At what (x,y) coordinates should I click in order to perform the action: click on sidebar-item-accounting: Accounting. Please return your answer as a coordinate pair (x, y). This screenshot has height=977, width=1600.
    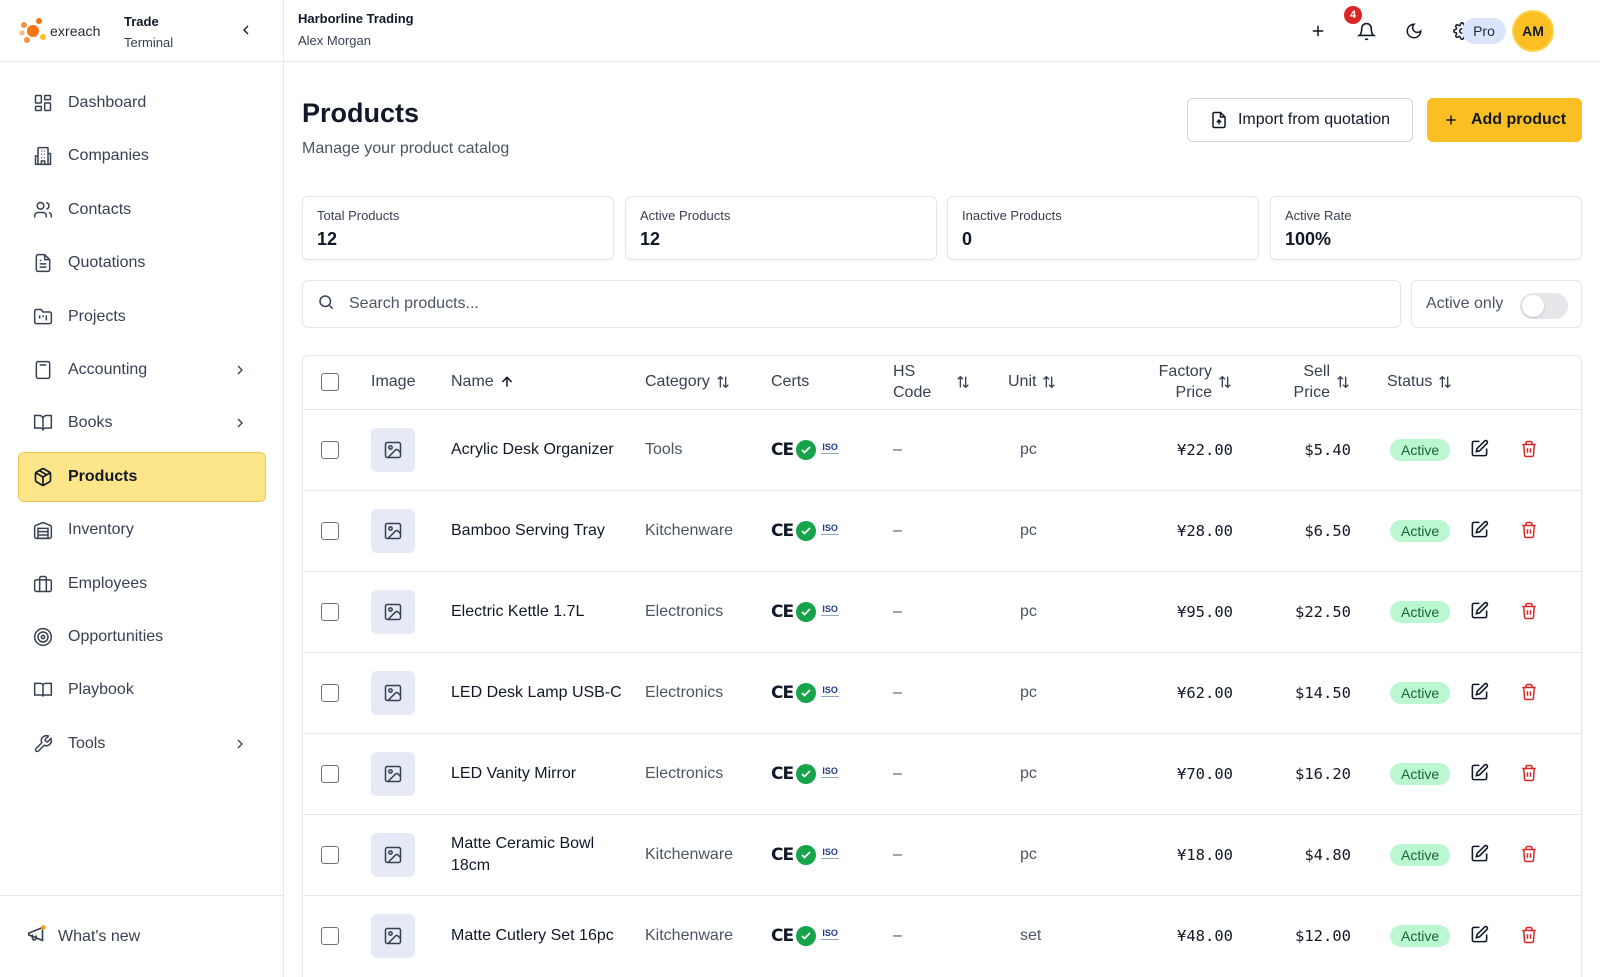
    Looking at the image, I should click on (142, 370).